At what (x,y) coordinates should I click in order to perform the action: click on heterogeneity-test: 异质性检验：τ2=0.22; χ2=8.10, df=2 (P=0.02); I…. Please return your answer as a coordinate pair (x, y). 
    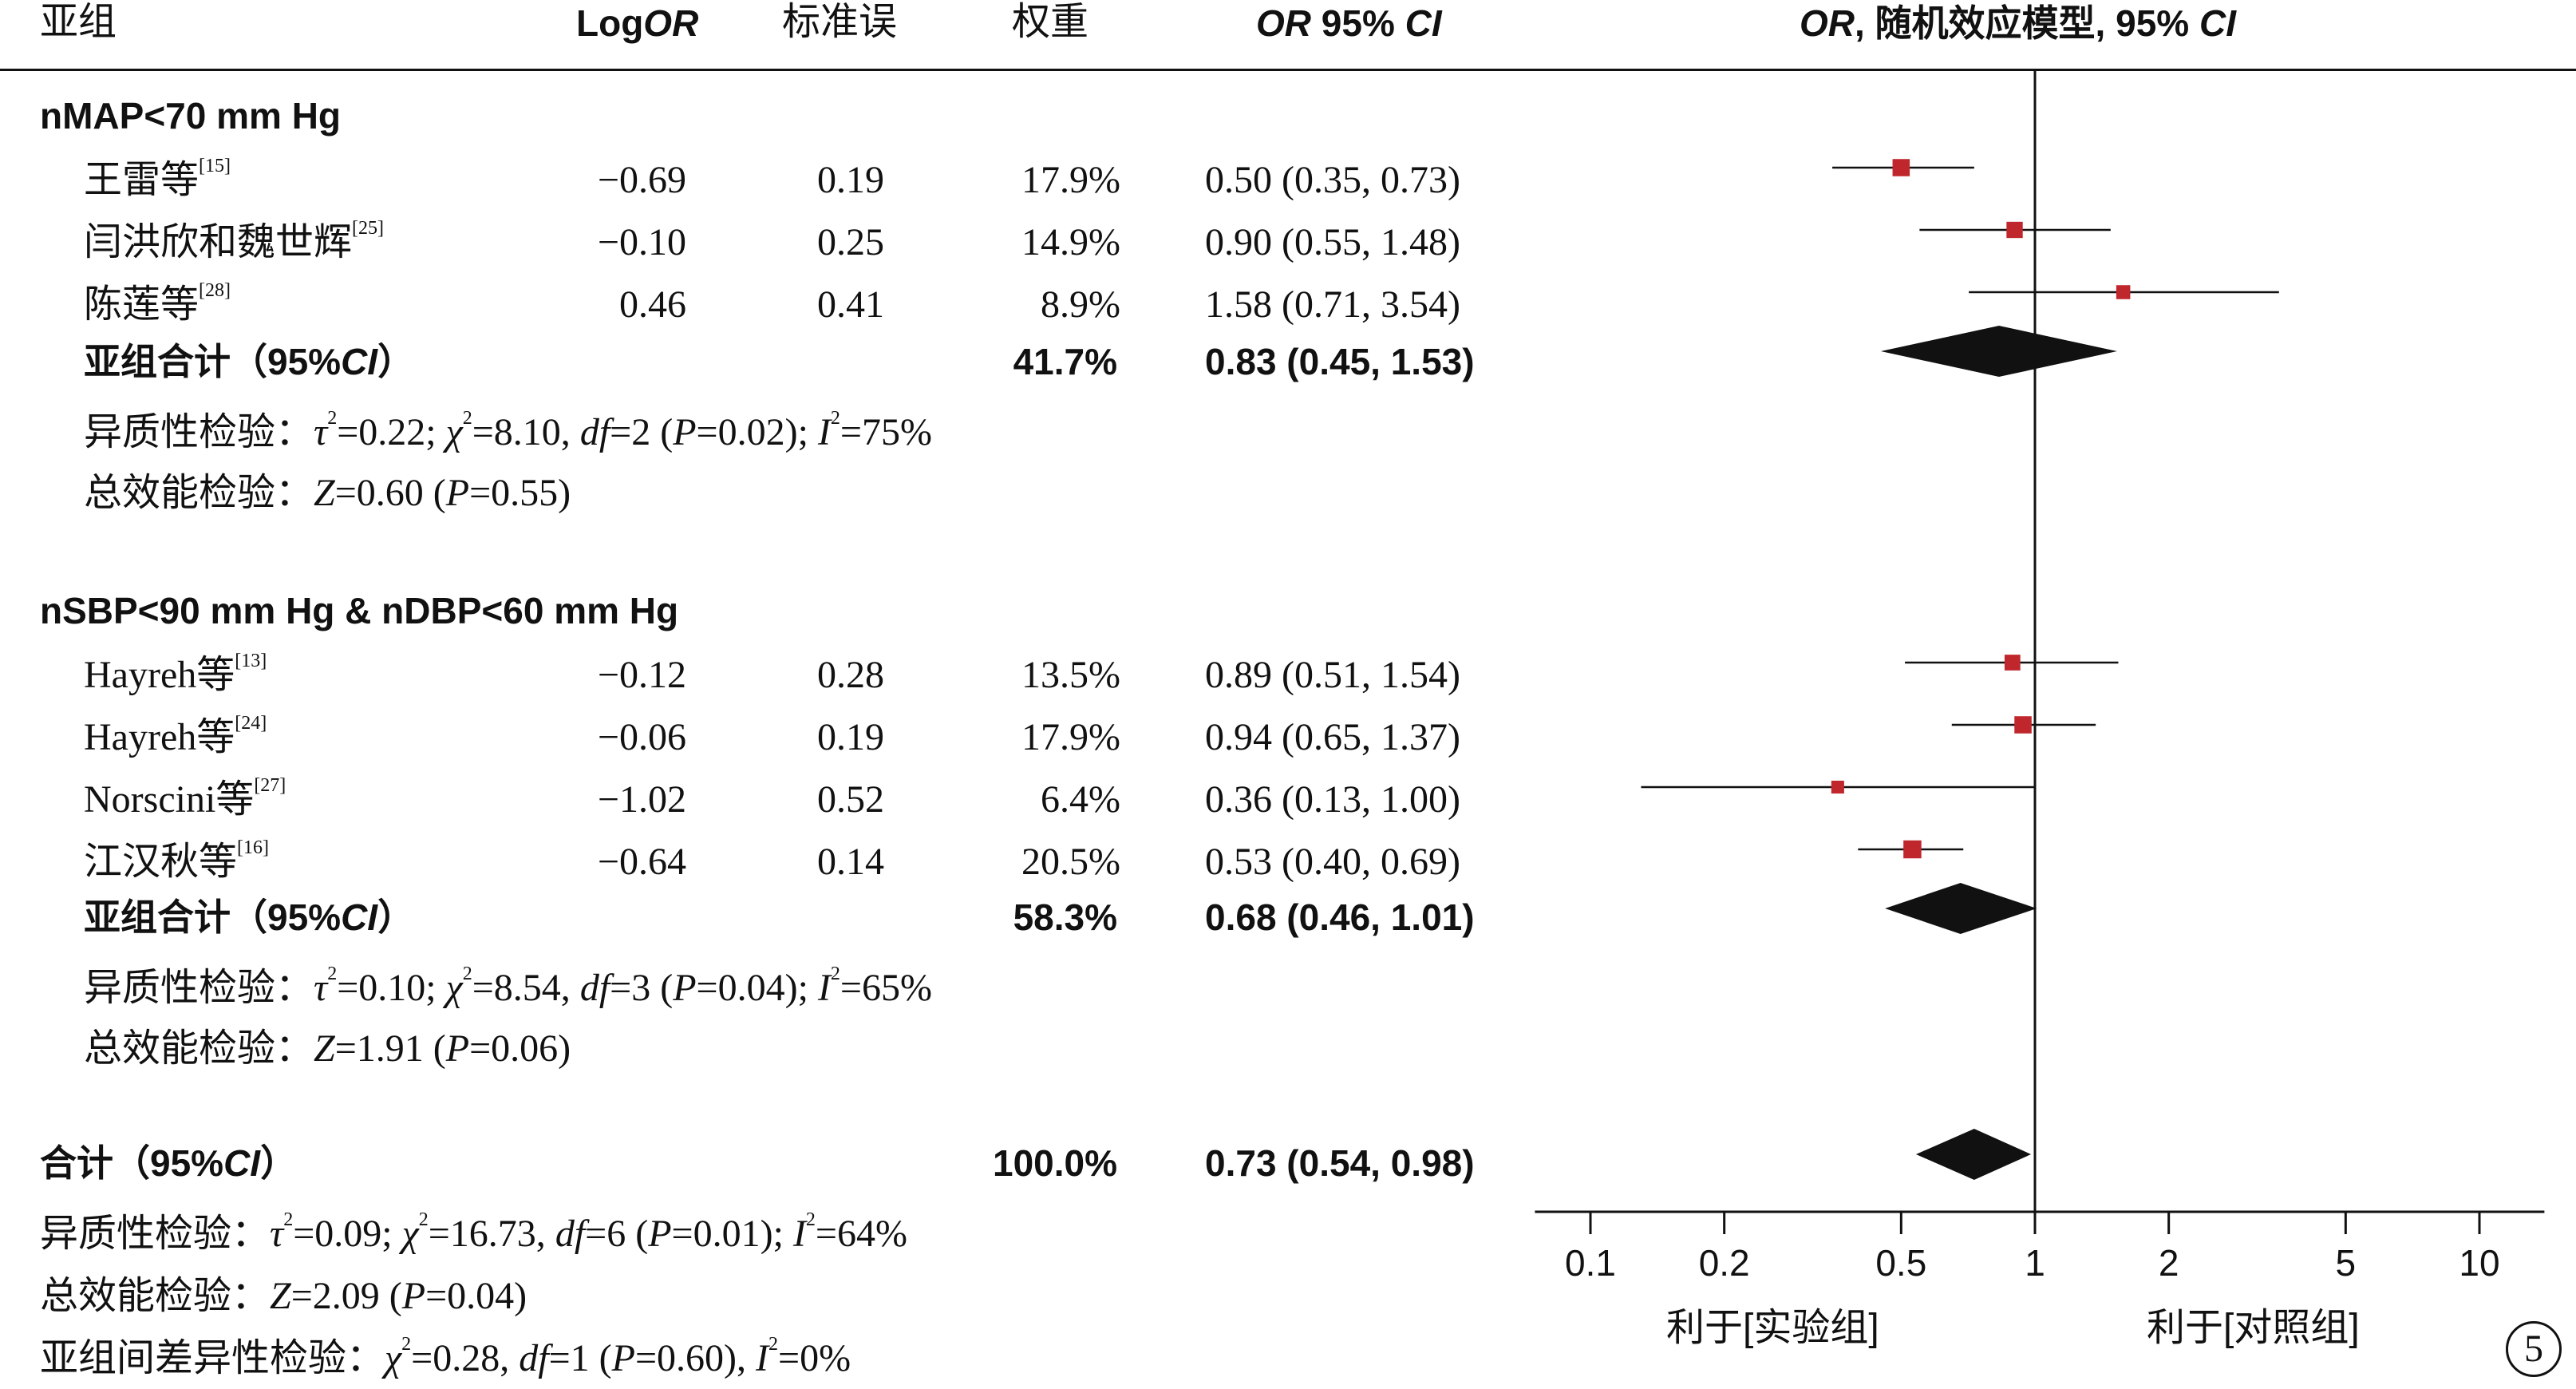
    Looking at the image, I should click on (508, 430).